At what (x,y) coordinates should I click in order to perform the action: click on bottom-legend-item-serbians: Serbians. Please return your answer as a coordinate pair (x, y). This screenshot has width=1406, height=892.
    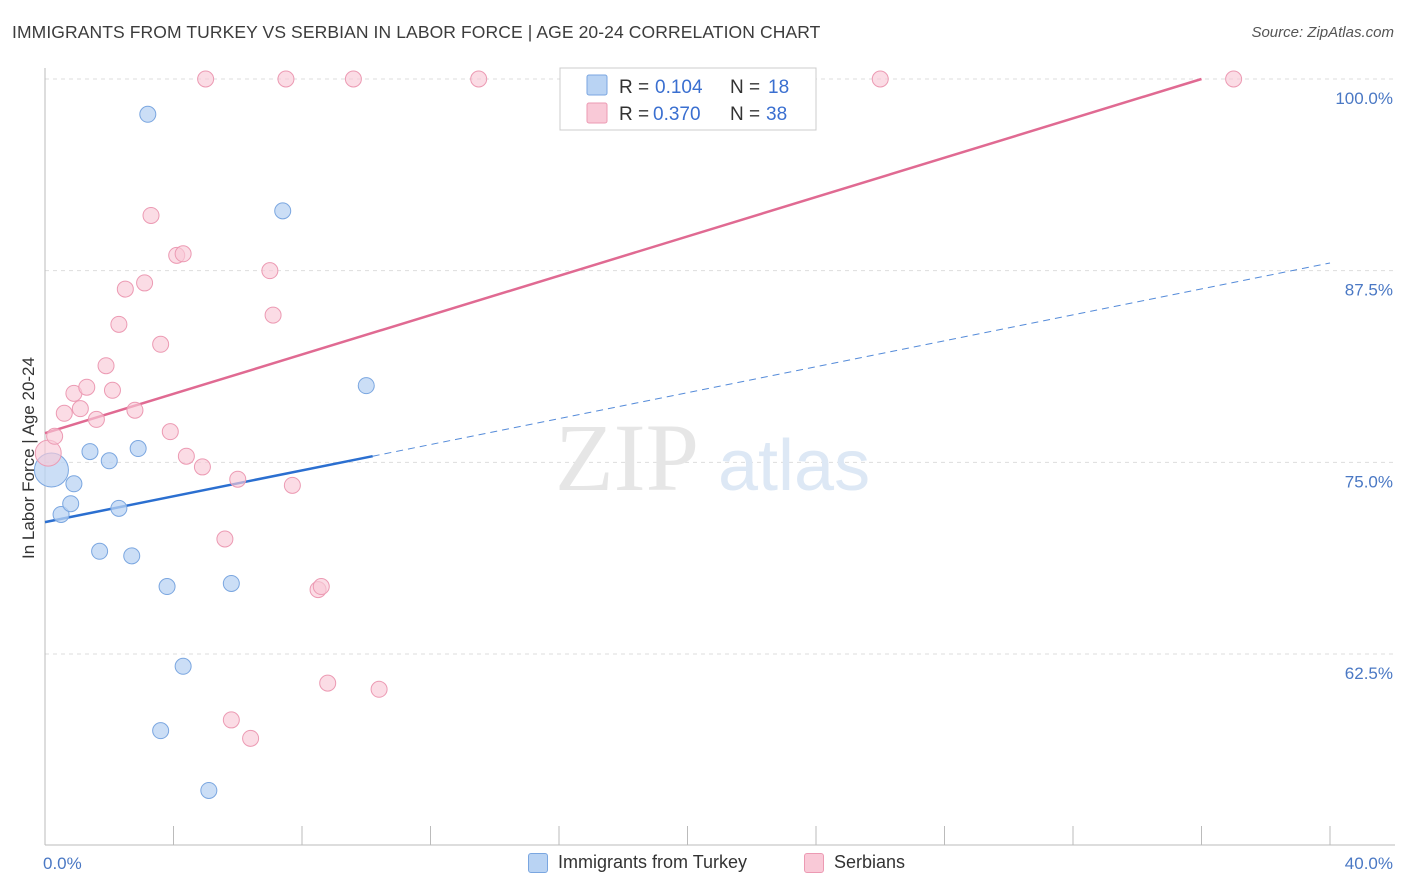
    Looking at the image, I should click on (854, 862).